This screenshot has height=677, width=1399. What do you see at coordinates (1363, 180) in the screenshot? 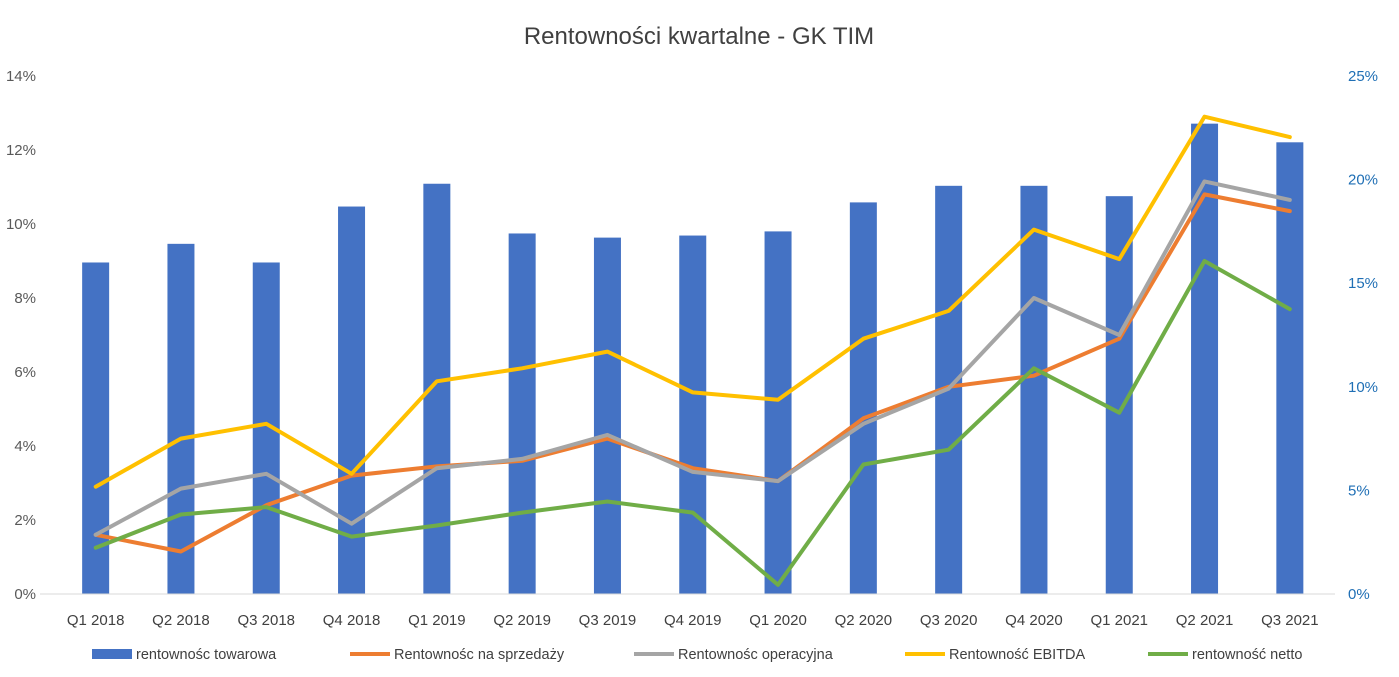
I see `right-tick-label: 20%` at bounding box center [1363, 180].